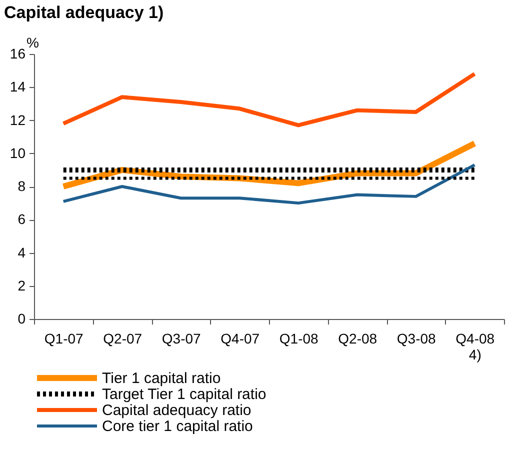 This screenshot has height=451, width=528. I want to click on y-tick-label: 2, so click(22, 285).